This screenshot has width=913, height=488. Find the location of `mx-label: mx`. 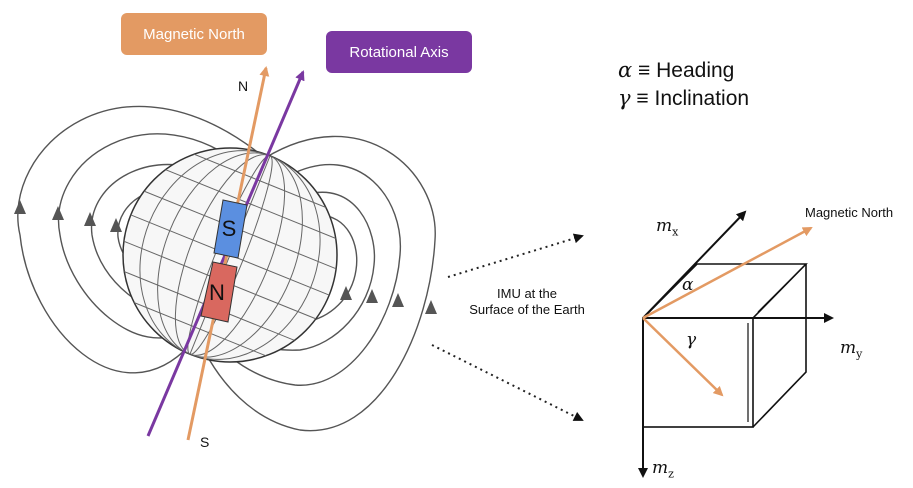

mx-label: mx is located at coordinates (667, 227).